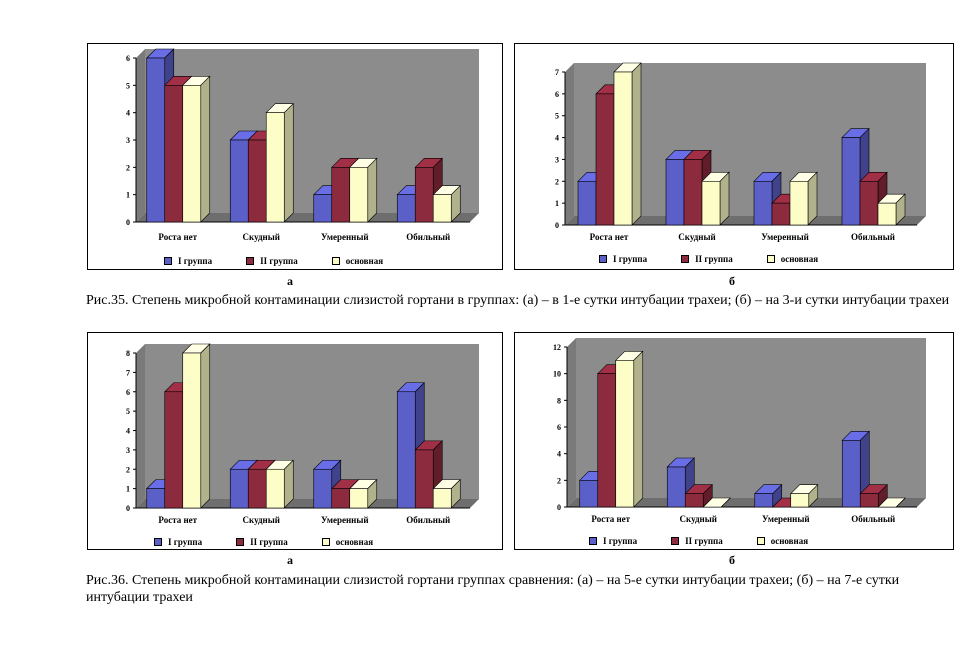 This screenshot has height=650, width=969. I want to click on legend-swatch-group1, so click(603, 259).